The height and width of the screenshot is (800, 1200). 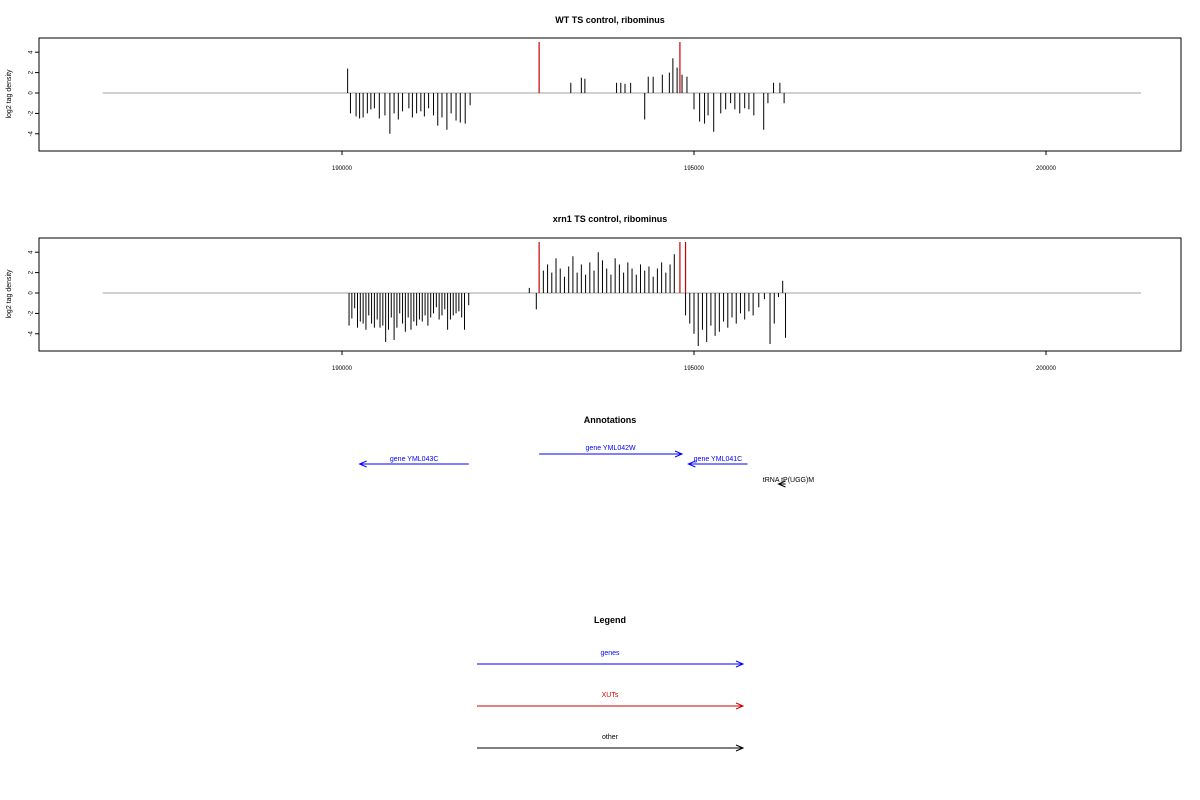 I want to click on legend-items: genes XUTs other, so click(x=611, y=701).